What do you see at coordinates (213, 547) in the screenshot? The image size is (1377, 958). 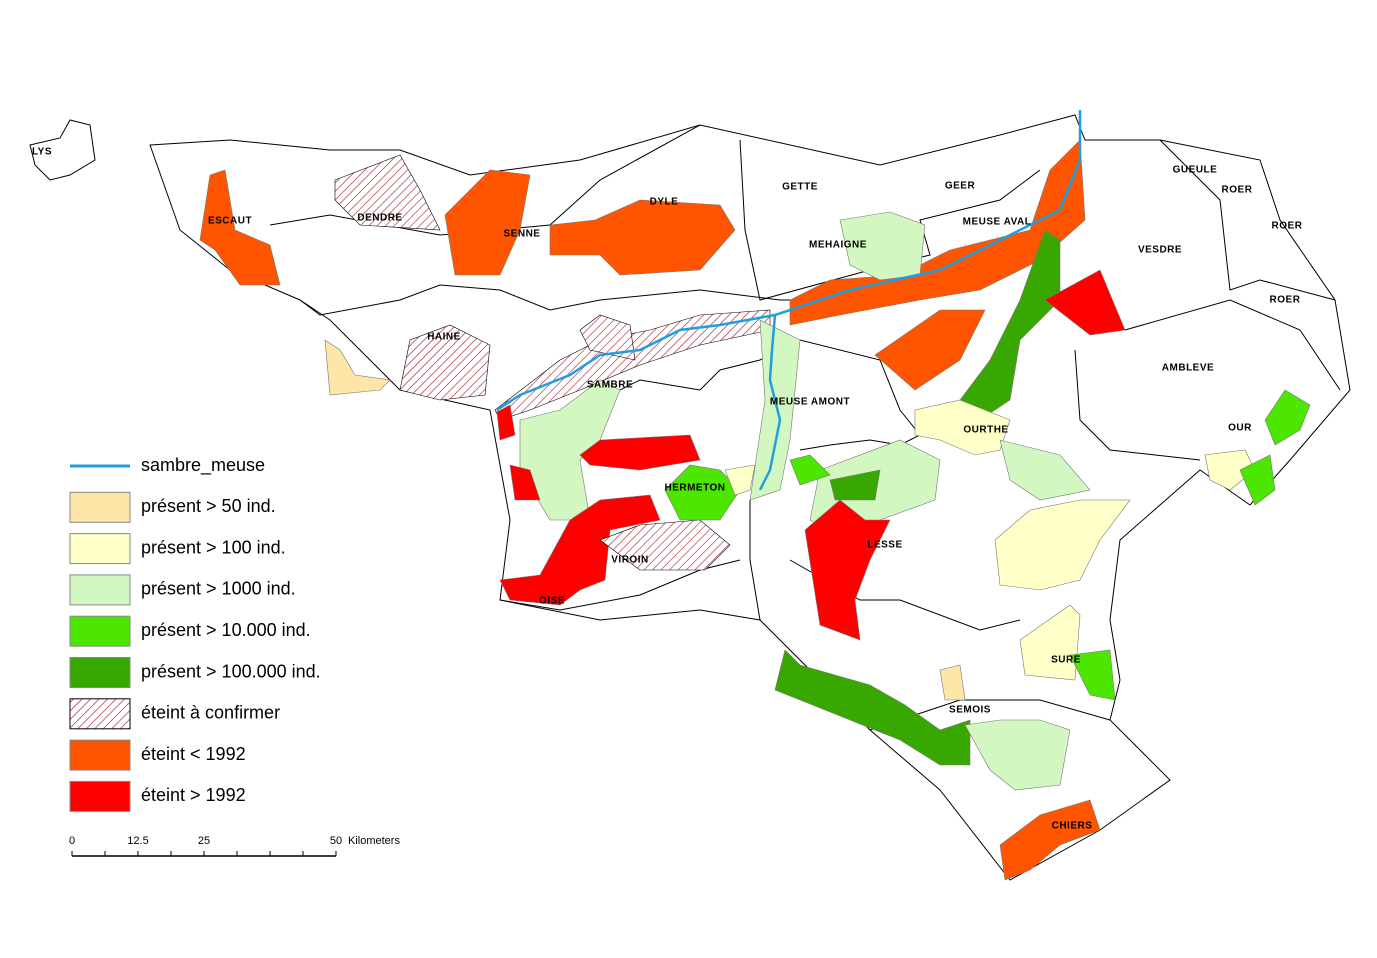 I see `legend-label: présent > 100 ind.` at bounding box center [213, 547].